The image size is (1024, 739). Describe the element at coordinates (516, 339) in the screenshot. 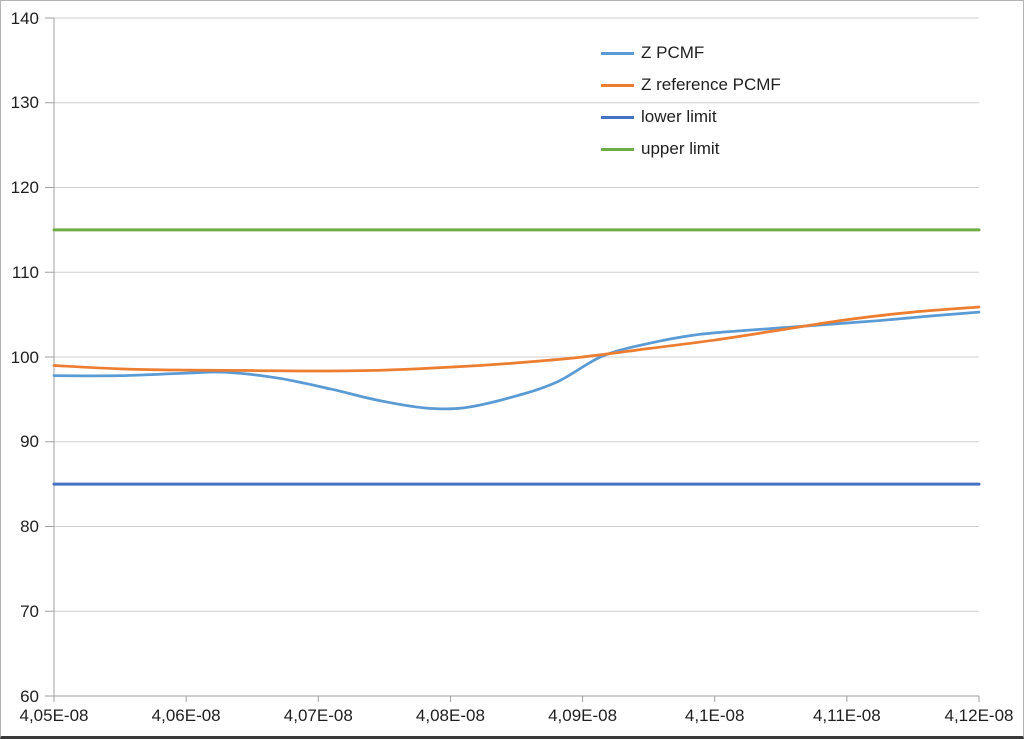

I see `series-line-z-reference-pcmf` at that location.